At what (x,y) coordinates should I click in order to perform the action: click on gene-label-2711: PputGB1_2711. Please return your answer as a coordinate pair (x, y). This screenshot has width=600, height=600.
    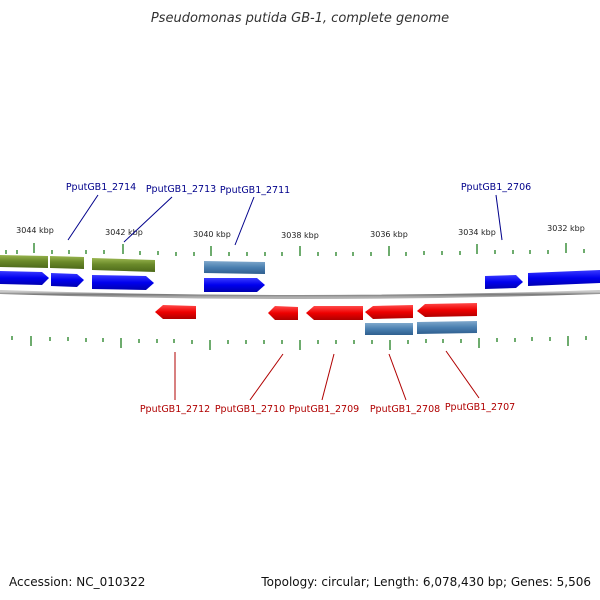
    Looking at the image, I should click on (255, 190).